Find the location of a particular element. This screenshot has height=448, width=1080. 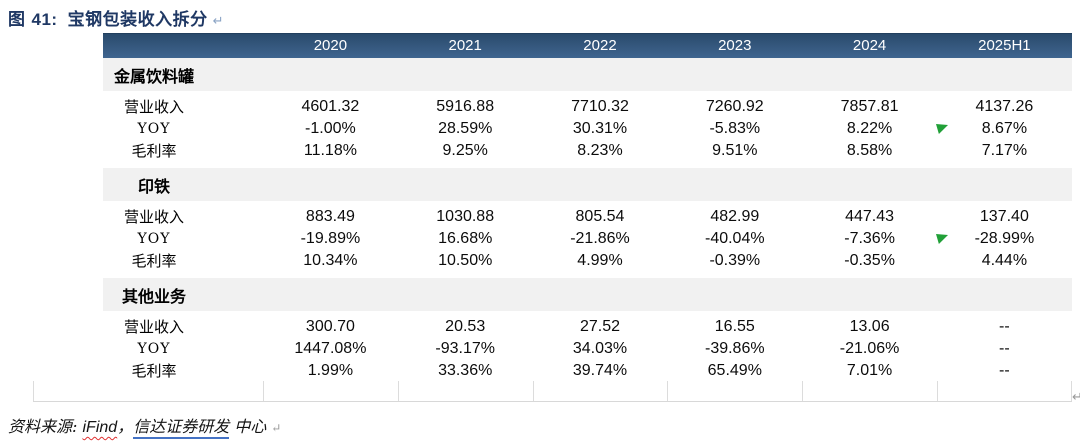

table-cell: 10.34% is located at coordinates (330, 260).